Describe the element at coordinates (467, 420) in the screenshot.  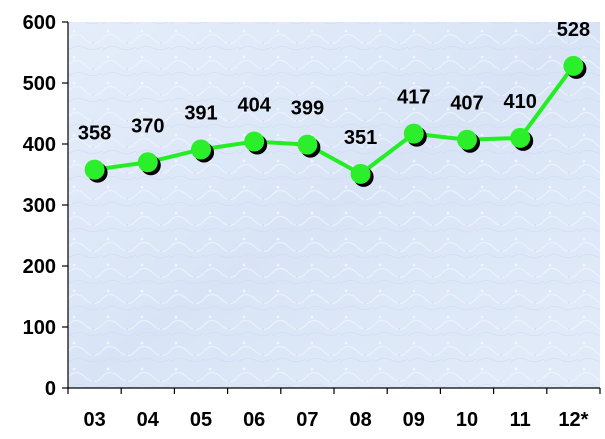
I see `x-tick-label: 10` at that location.